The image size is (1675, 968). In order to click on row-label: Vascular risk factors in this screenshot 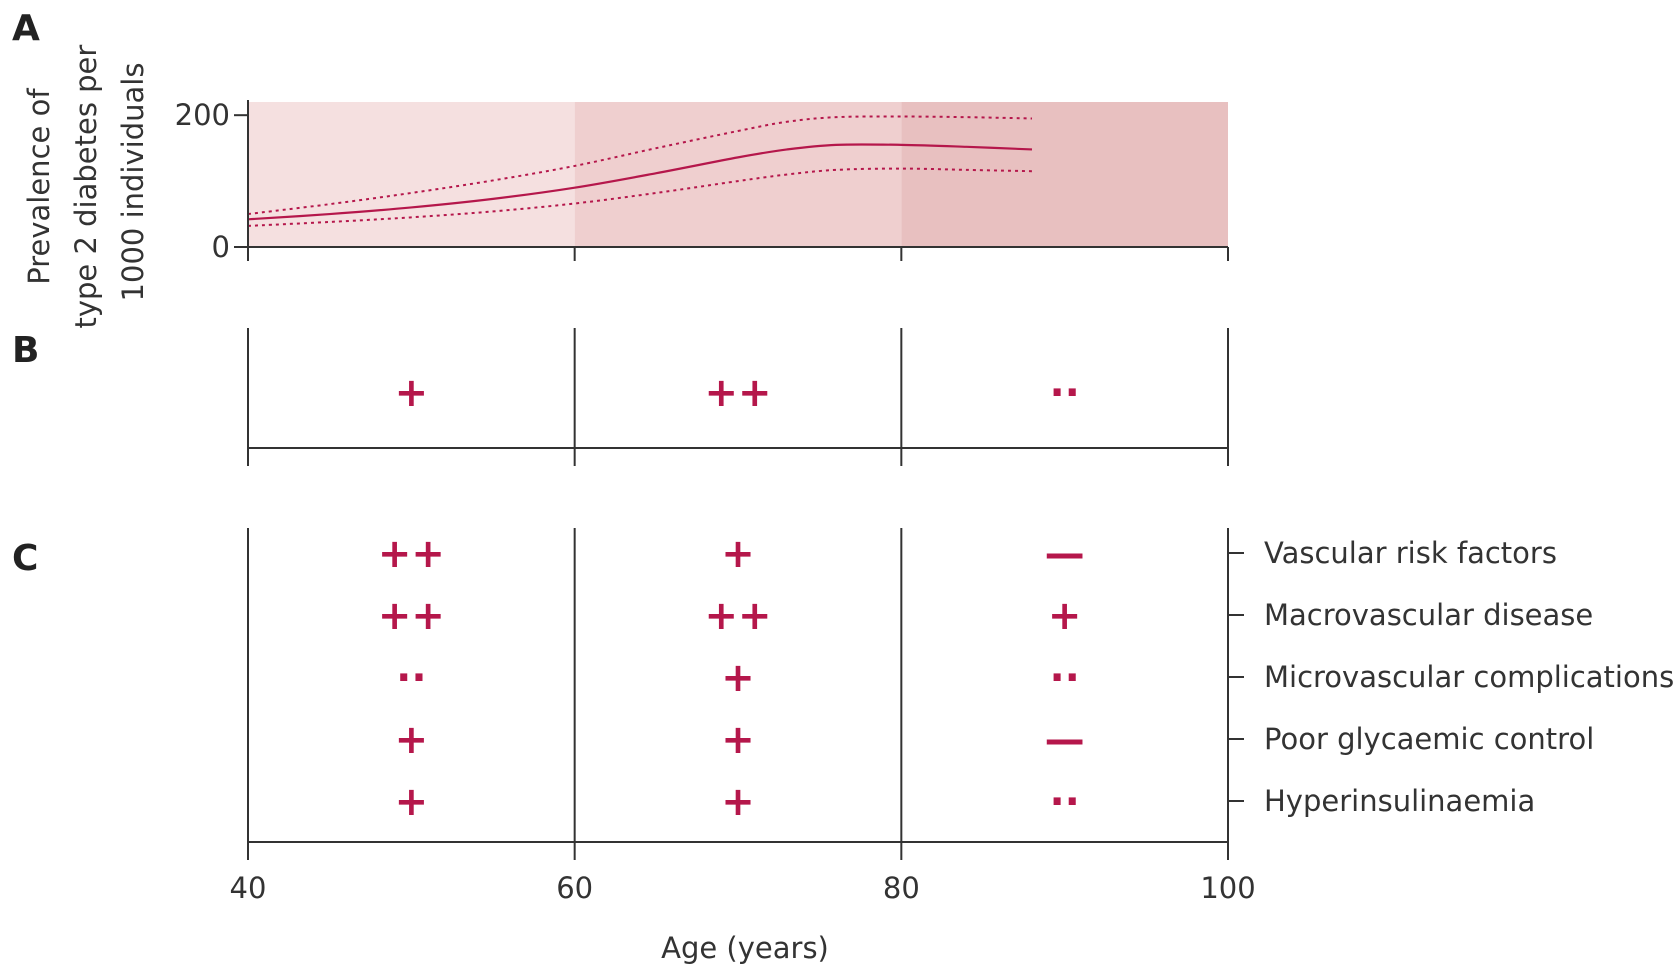, I will do `click(1410, 553)`.